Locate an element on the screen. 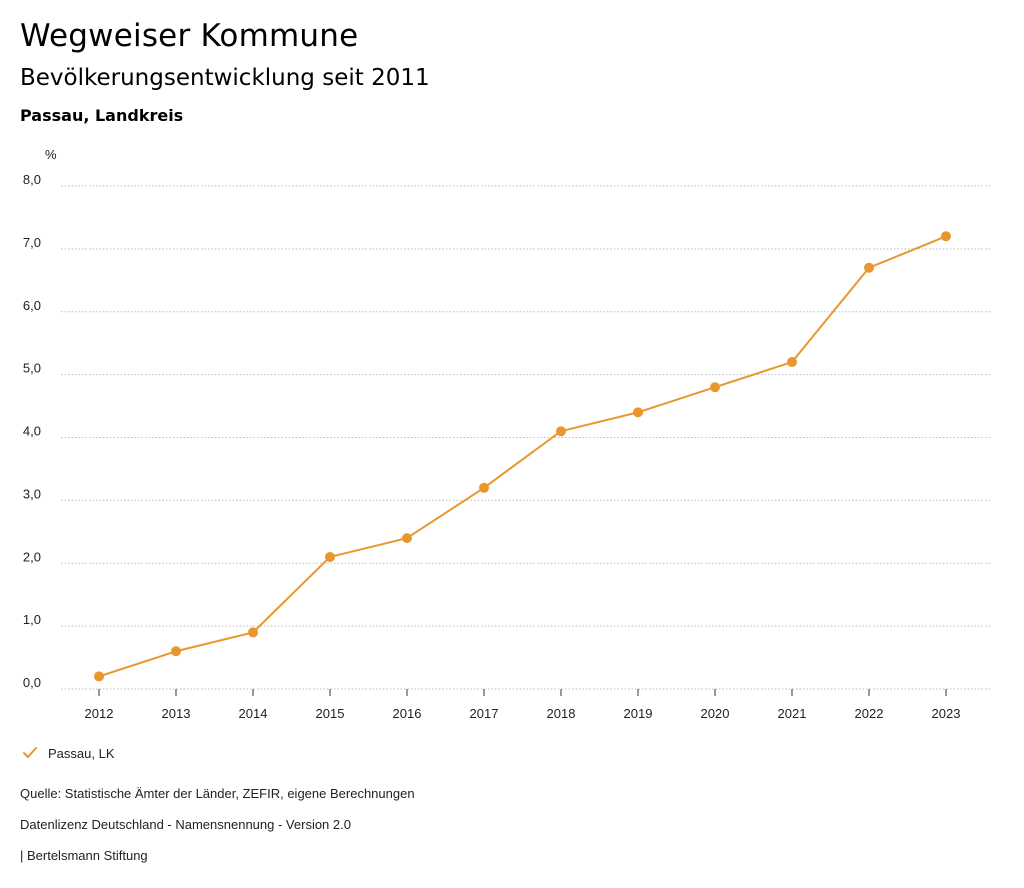 This screenshot has width=1024, height=888. y-tick-label: 6,0 is located at coordinates (32, 305).